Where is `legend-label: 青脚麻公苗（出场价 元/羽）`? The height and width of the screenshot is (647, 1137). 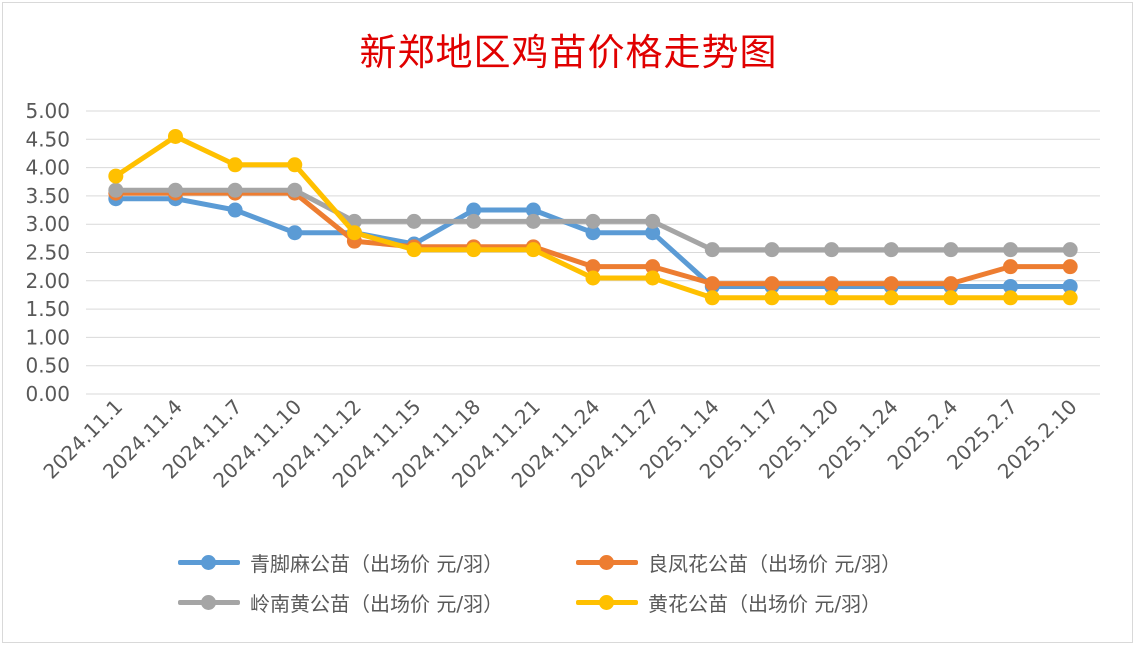
legend-label: 青脚麻公苗（出场价 元/羽） is located at coordinates (377, 563).